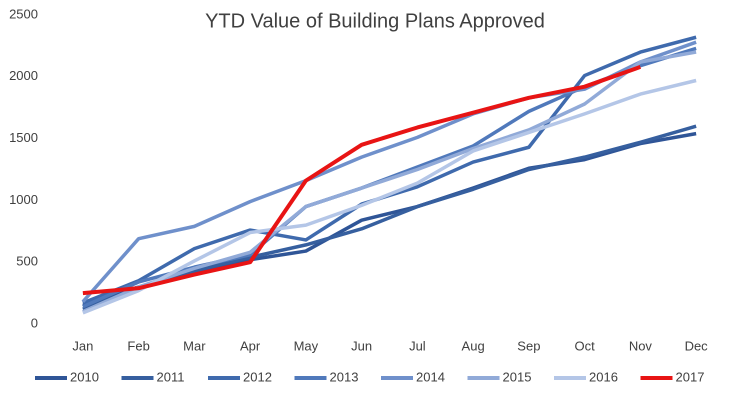 This screenshot has width=740, height=400. What do you see at coordinates (697, 345) in the screenshot?
I see `x-tick-label: Dec` at bounding box center [697, 345].